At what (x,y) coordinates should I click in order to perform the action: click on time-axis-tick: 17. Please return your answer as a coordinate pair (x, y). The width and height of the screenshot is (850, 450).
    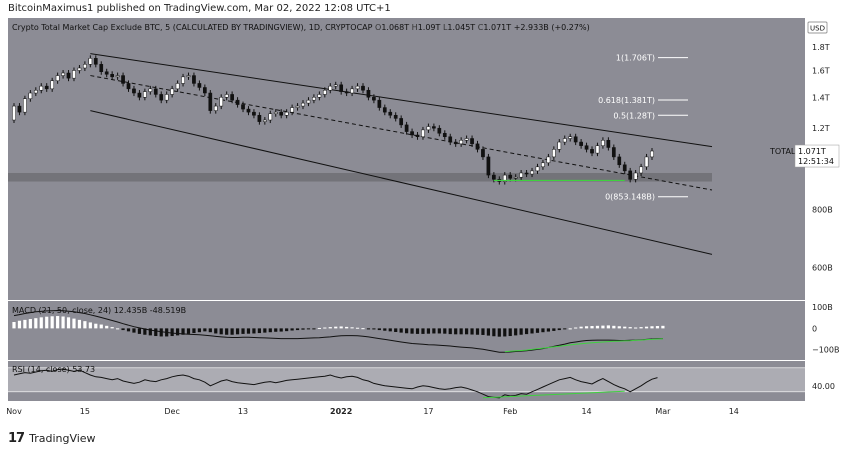
    Looking at the image, I should click on (428, 411).